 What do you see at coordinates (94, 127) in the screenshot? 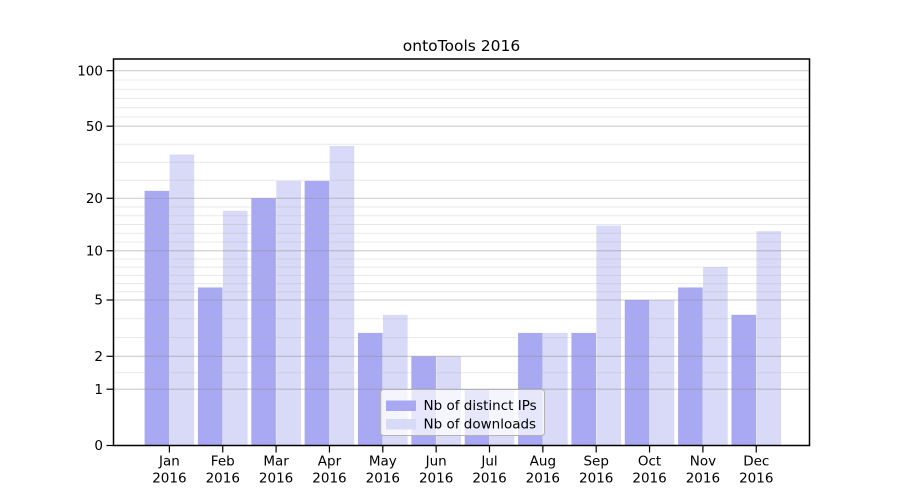
I see `y-tick-label: 50` at bounding box center [94, 127].